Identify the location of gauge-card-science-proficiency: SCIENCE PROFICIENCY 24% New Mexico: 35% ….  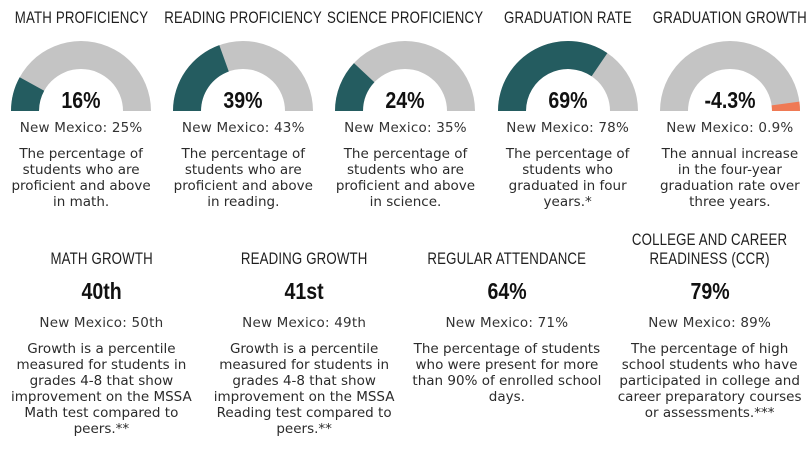
(405, 110).